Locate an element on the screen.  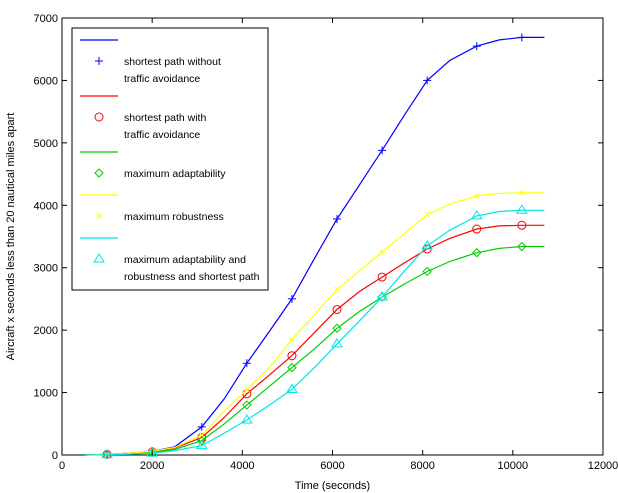
x-tick-label: 4000 is located at coordinates (242, 466).